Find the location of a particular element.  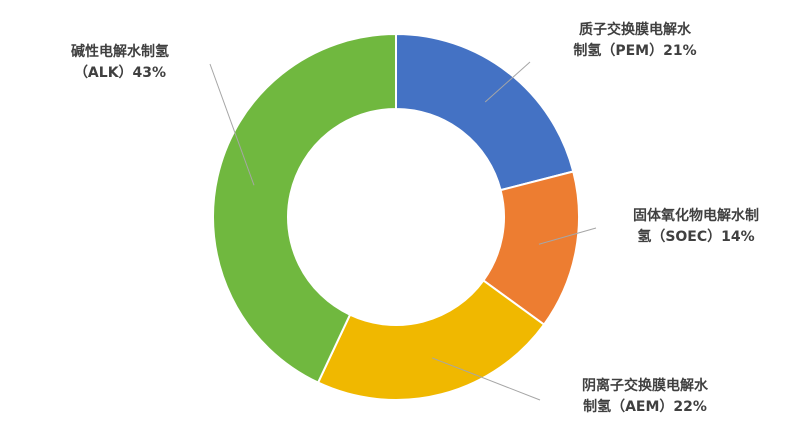

label-alk: 碱性电解水制氢 （ALK）43% is located at coordinates (120, 63).